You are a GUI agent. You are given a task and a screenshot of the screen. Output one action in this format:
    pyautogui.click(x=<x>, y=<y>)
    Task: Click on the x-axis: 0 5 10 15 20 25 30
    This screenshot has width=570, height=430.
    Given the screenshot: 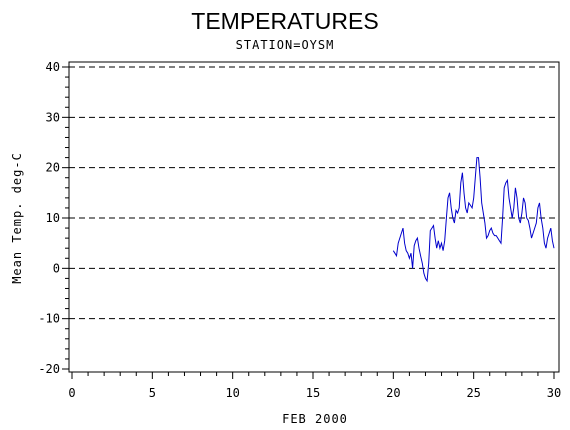 What is the action you would take?
    pyautogui.click(x=314, y=386)
    